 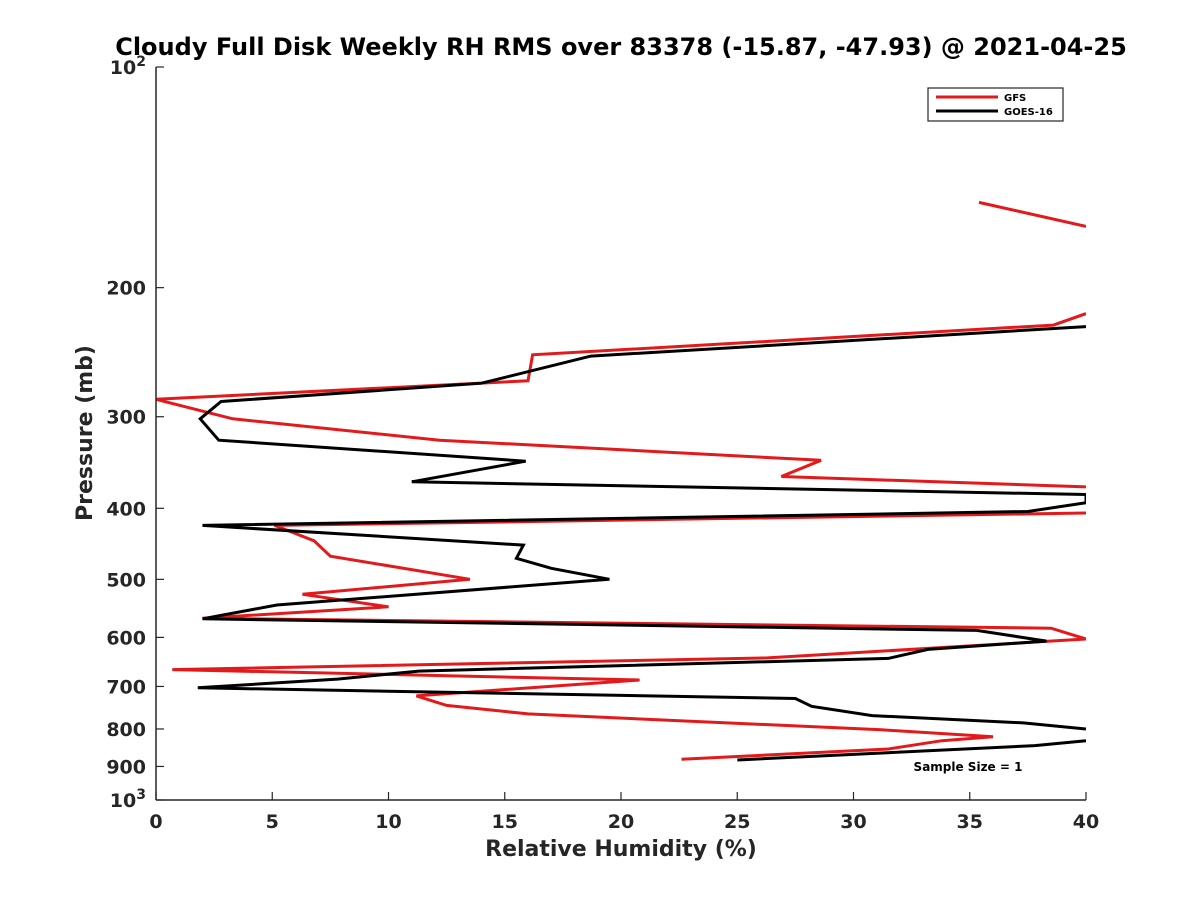 What do you see at coordinates (128, 66) in the screenshot?
I see `y-tick-label: 10²` at bounding box center [128, 66].